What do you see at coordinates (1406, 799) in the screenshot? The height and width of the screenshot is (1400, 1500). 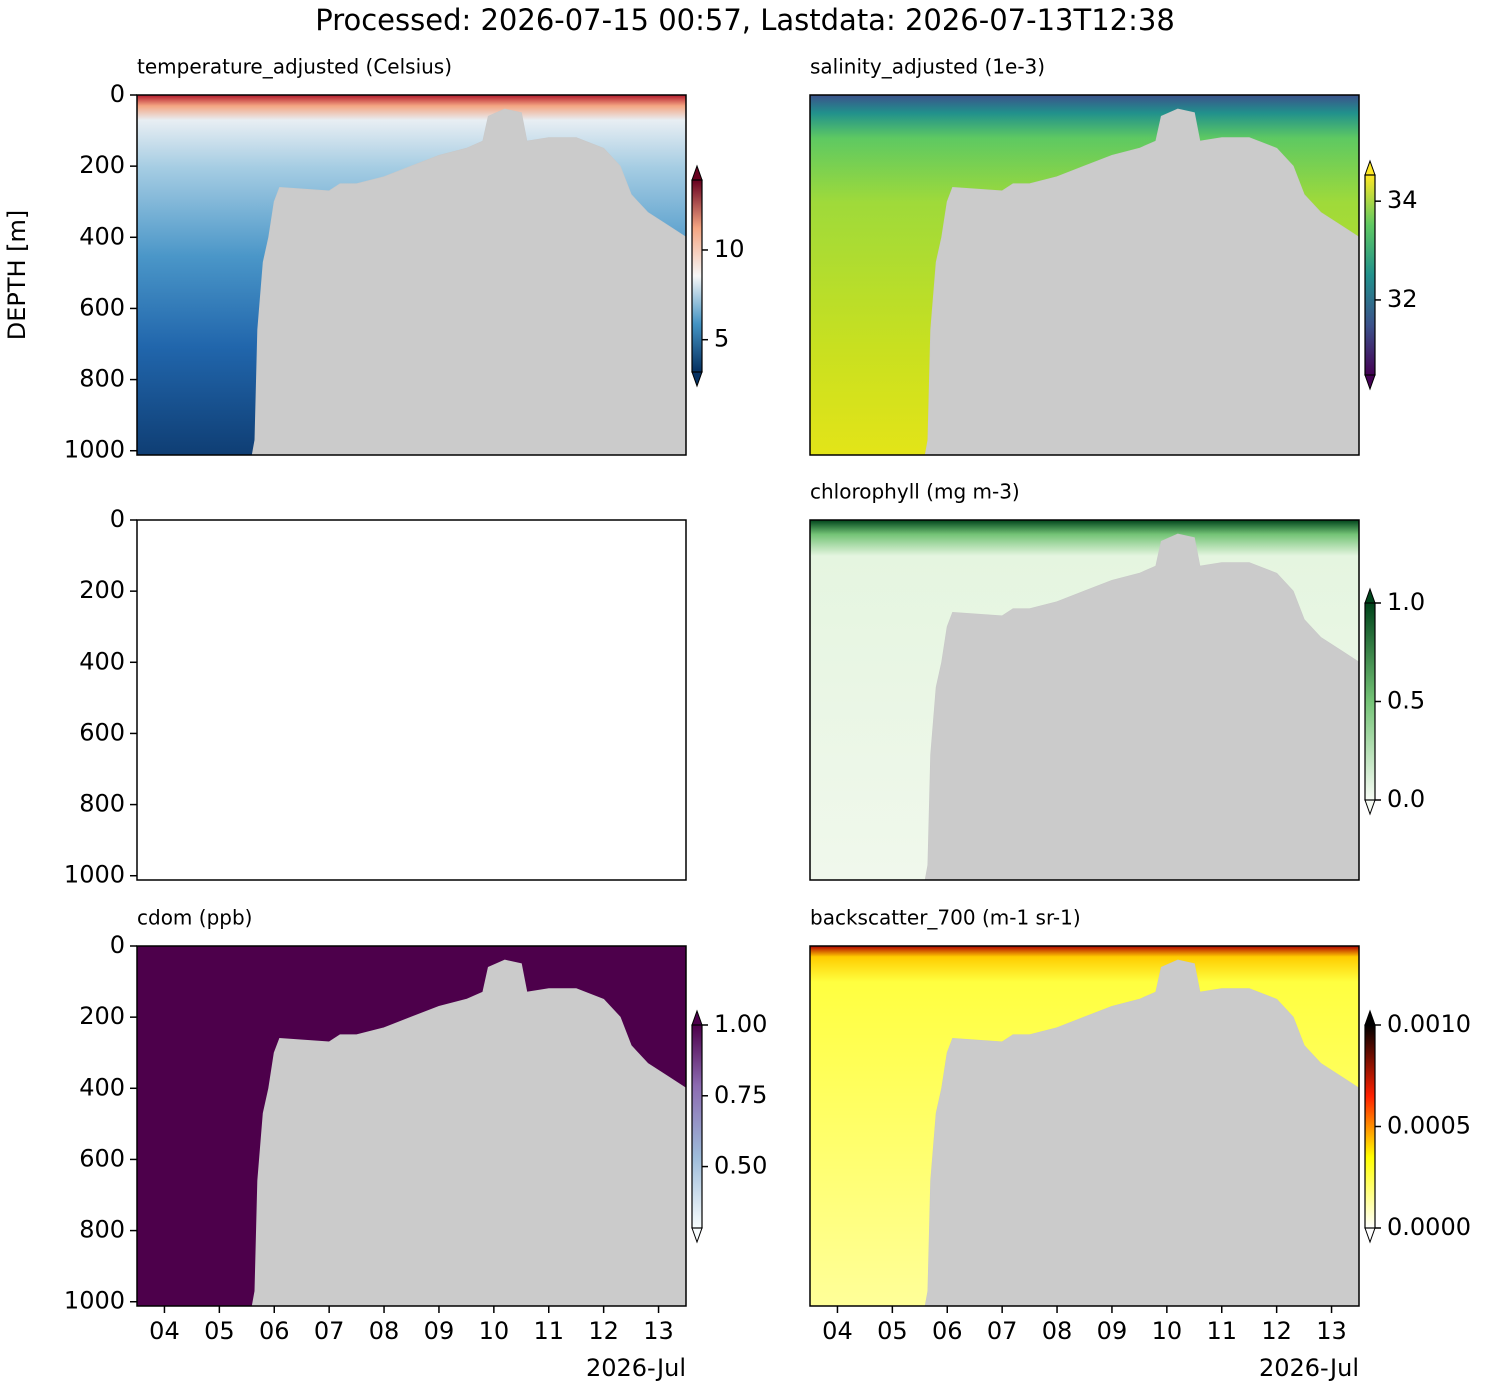 I see `colorbar-tick-label: 0.0` at bounding box center [1406, 799].